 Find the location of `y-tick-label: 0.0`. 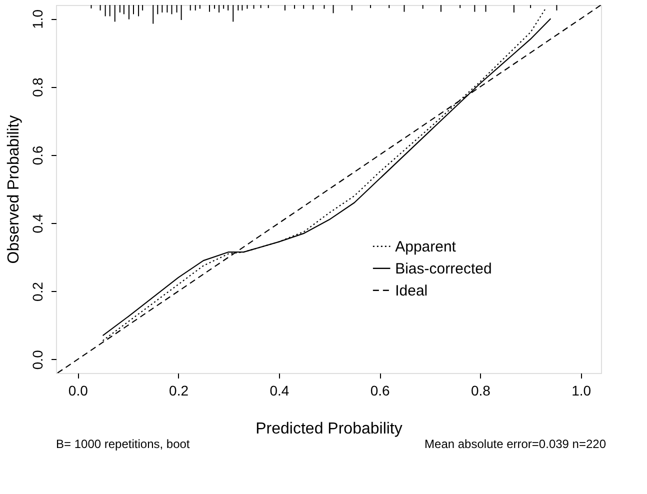

y-tick-label: 0.0 is located at coordinates (38, 360).